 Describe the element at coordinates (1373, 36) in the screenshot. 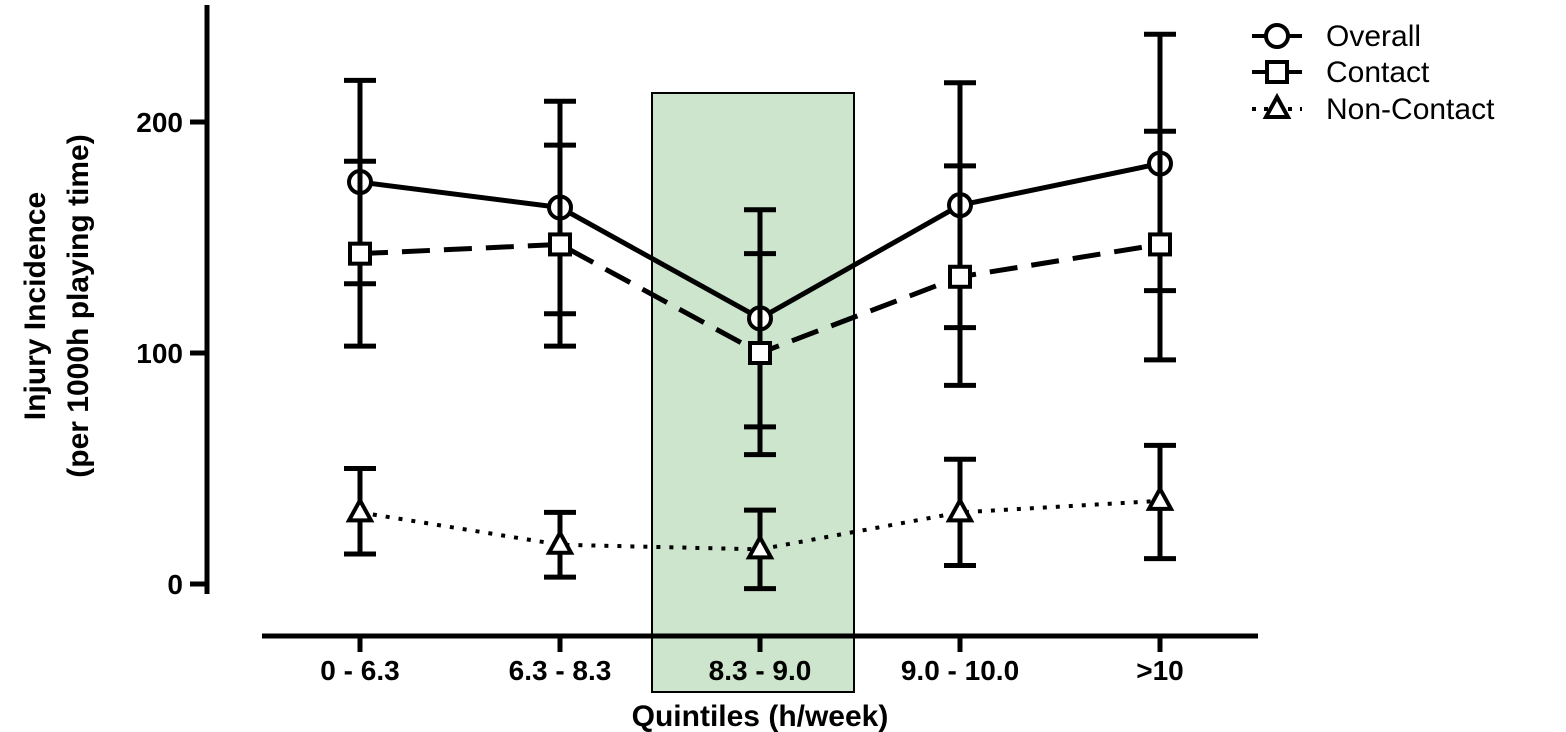

I see `legend-label: Overall` at that location.